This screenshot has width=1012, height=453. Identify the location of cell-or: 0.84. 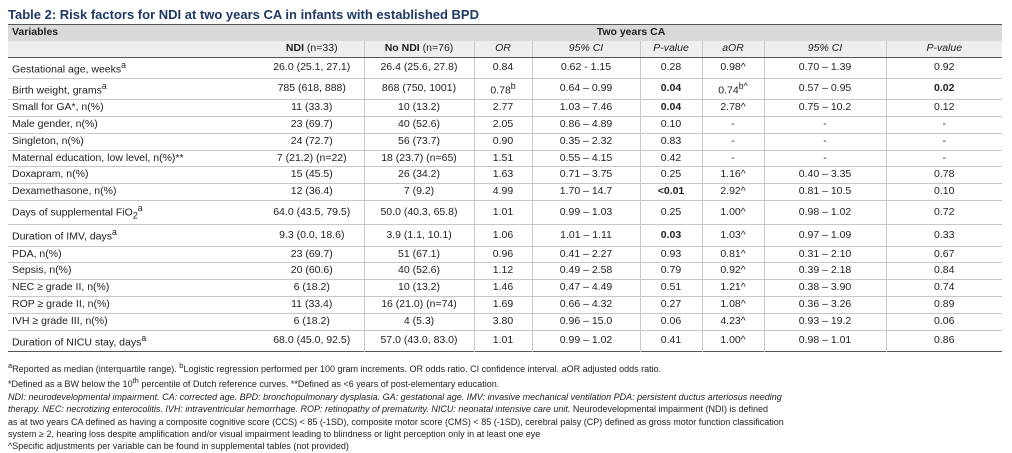
(503, 68).